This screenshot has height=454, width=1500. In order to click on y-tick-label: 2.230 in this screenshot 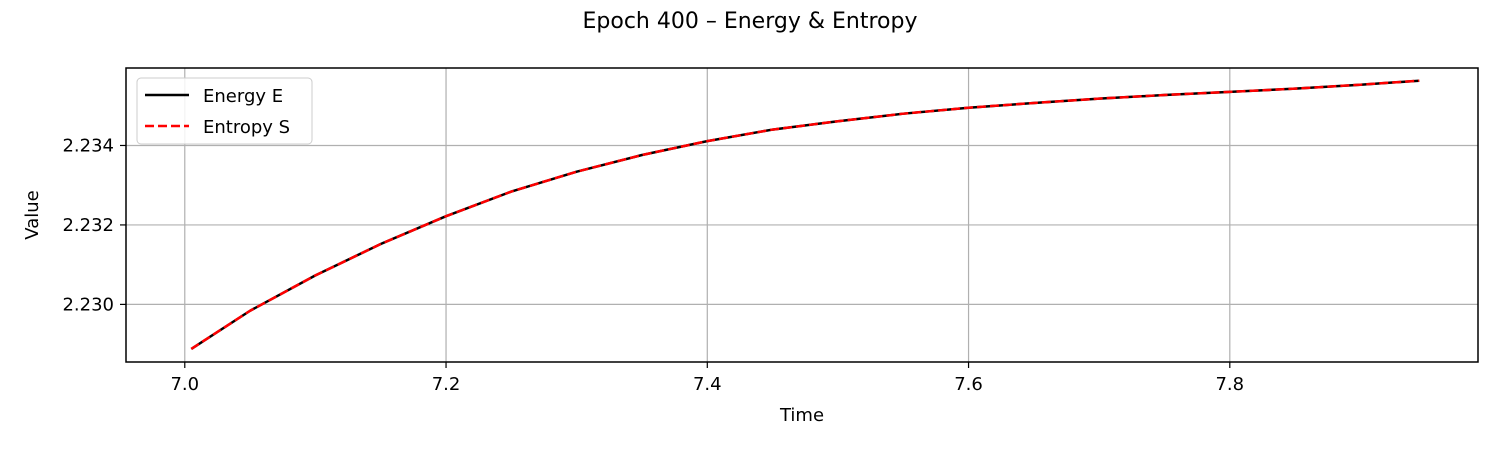, I will do `click(88, 304)`.